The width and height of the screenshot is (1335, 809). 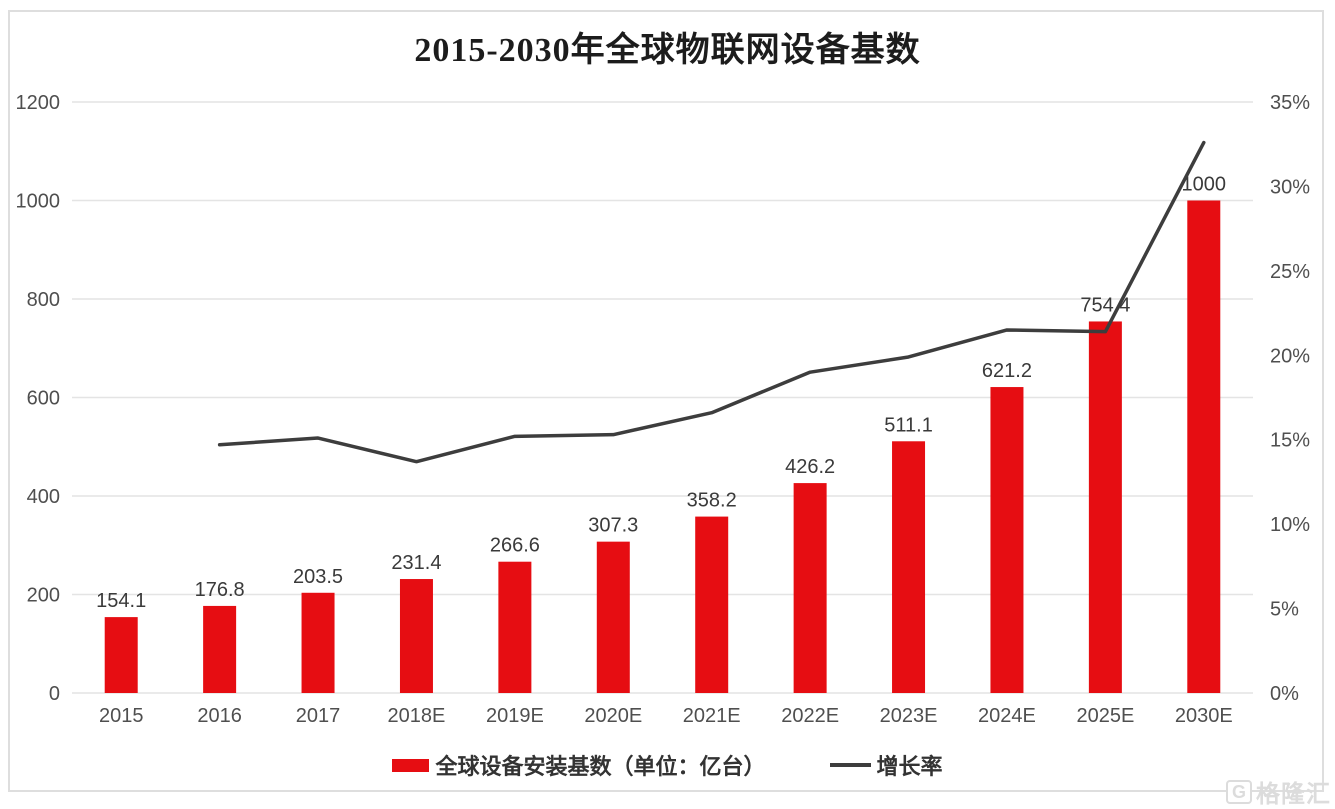 I want to click on x-axis-tick: 2030E, so click(x=1204, y=716).